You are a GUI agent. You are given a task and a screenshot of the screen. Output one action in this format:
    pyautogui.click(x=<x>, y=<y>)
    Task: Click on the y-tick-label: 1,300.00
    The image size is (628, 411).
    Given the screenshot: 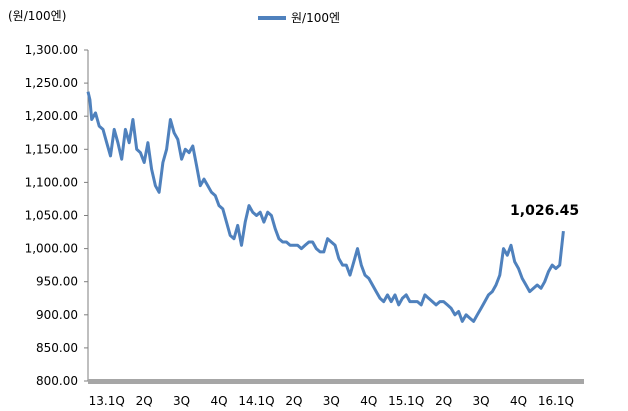 What is the action you would take?
    pyautogui.click(x=51, y=50)
    